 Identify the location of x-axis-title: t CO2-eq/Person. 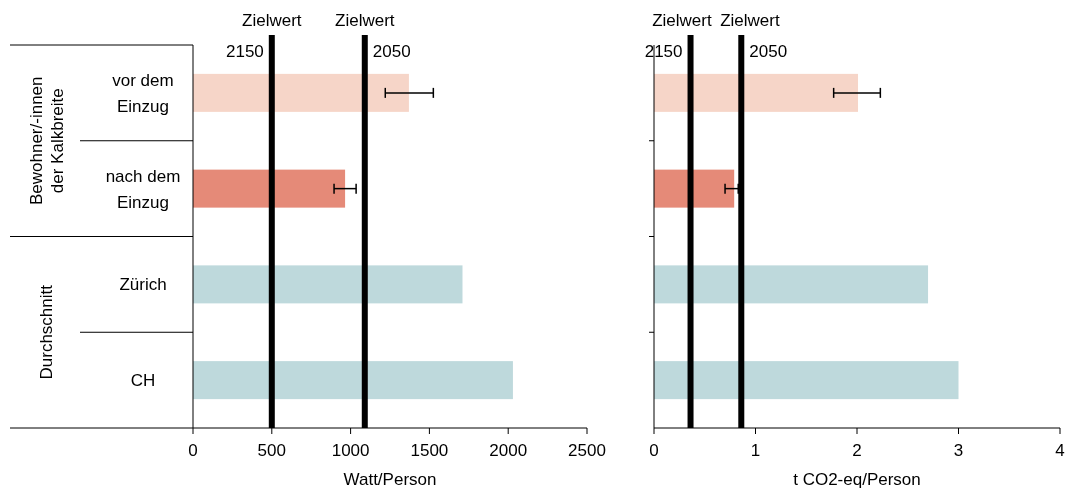
(857, 479).